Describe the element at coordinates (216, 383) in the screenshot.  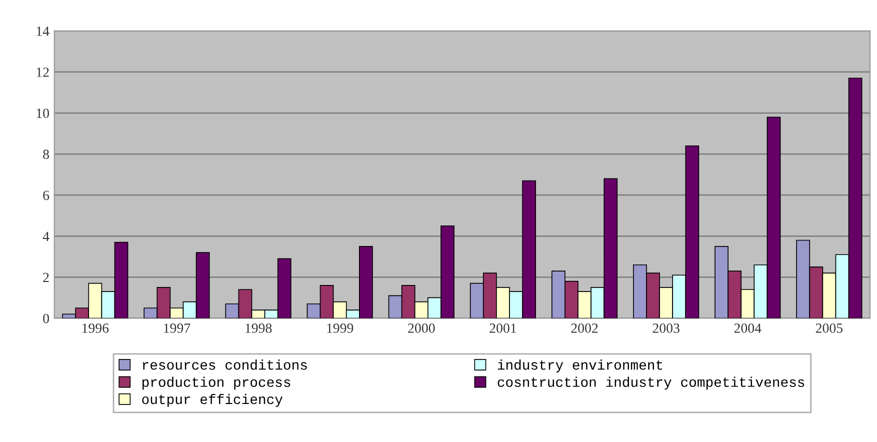
I see `legend-label: production process` at that location.